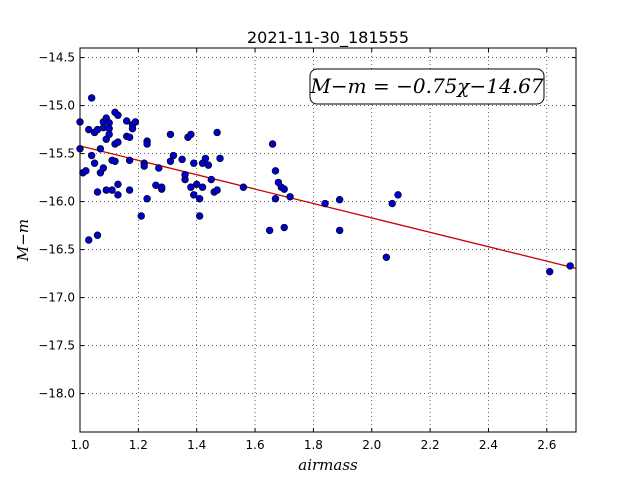  What do you see at coordinates (56, 298) in the screenshot?
I see `y-tick-label: −17.0` at bounding box center [56, 298].